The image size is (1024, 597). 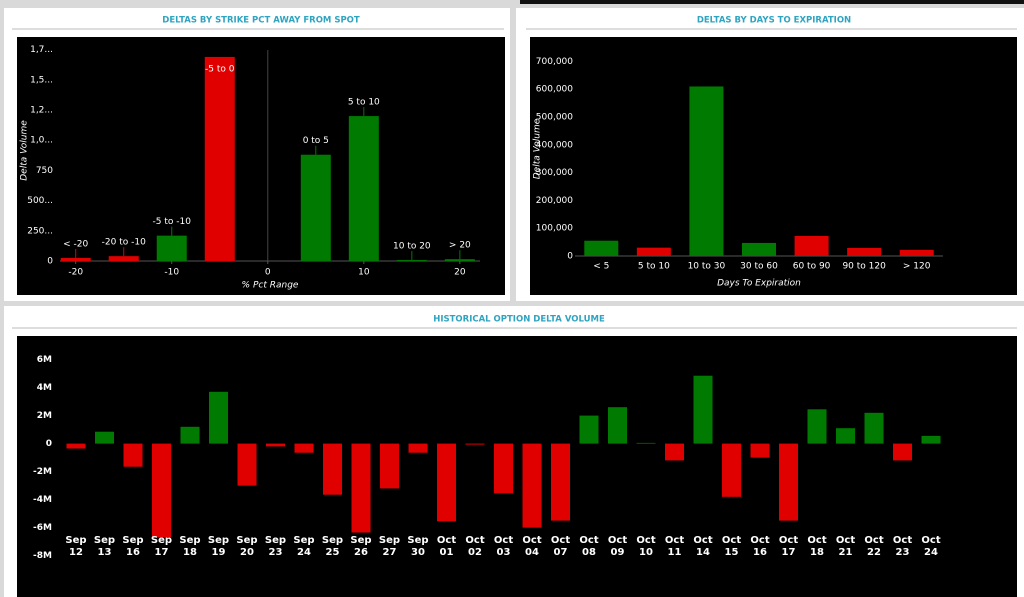 I want to click on x-tick-label: -10, so click(x=171, y=273).